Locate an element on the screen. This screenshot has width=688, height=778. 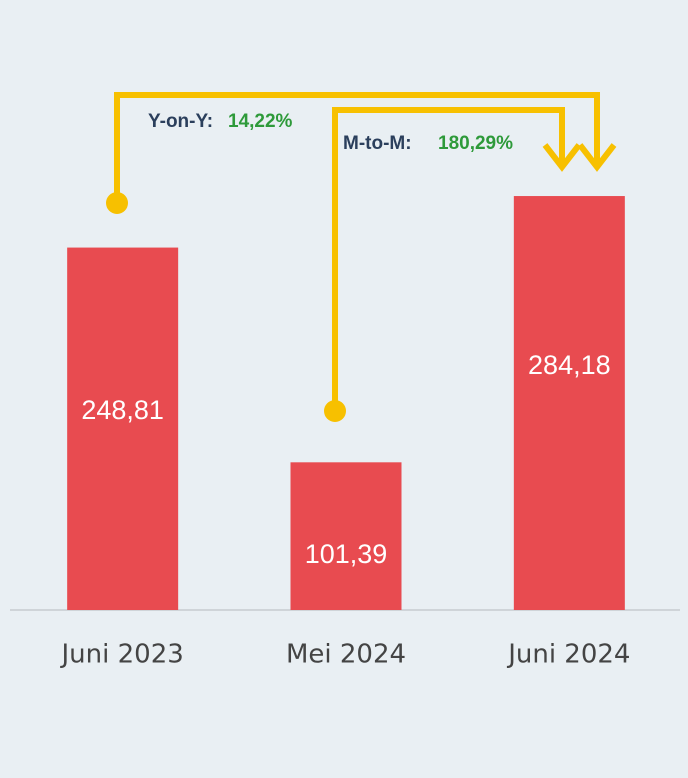
yoy-arrowhead is located at coordinates (597, 157).